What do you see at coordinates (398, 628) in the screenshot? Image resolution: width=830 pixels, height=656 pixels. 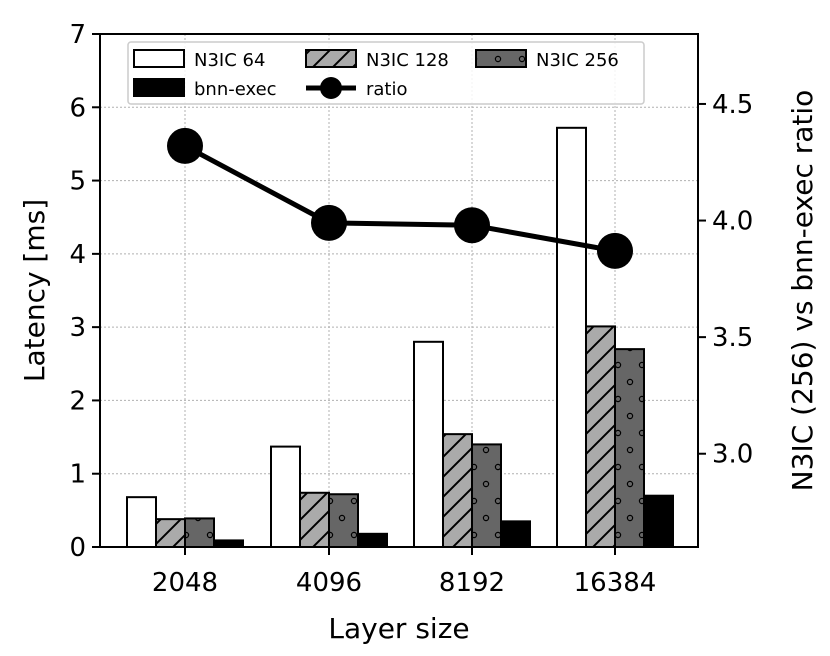 I see `x-axis-label: Layer size` at bounding box center [398, 628].